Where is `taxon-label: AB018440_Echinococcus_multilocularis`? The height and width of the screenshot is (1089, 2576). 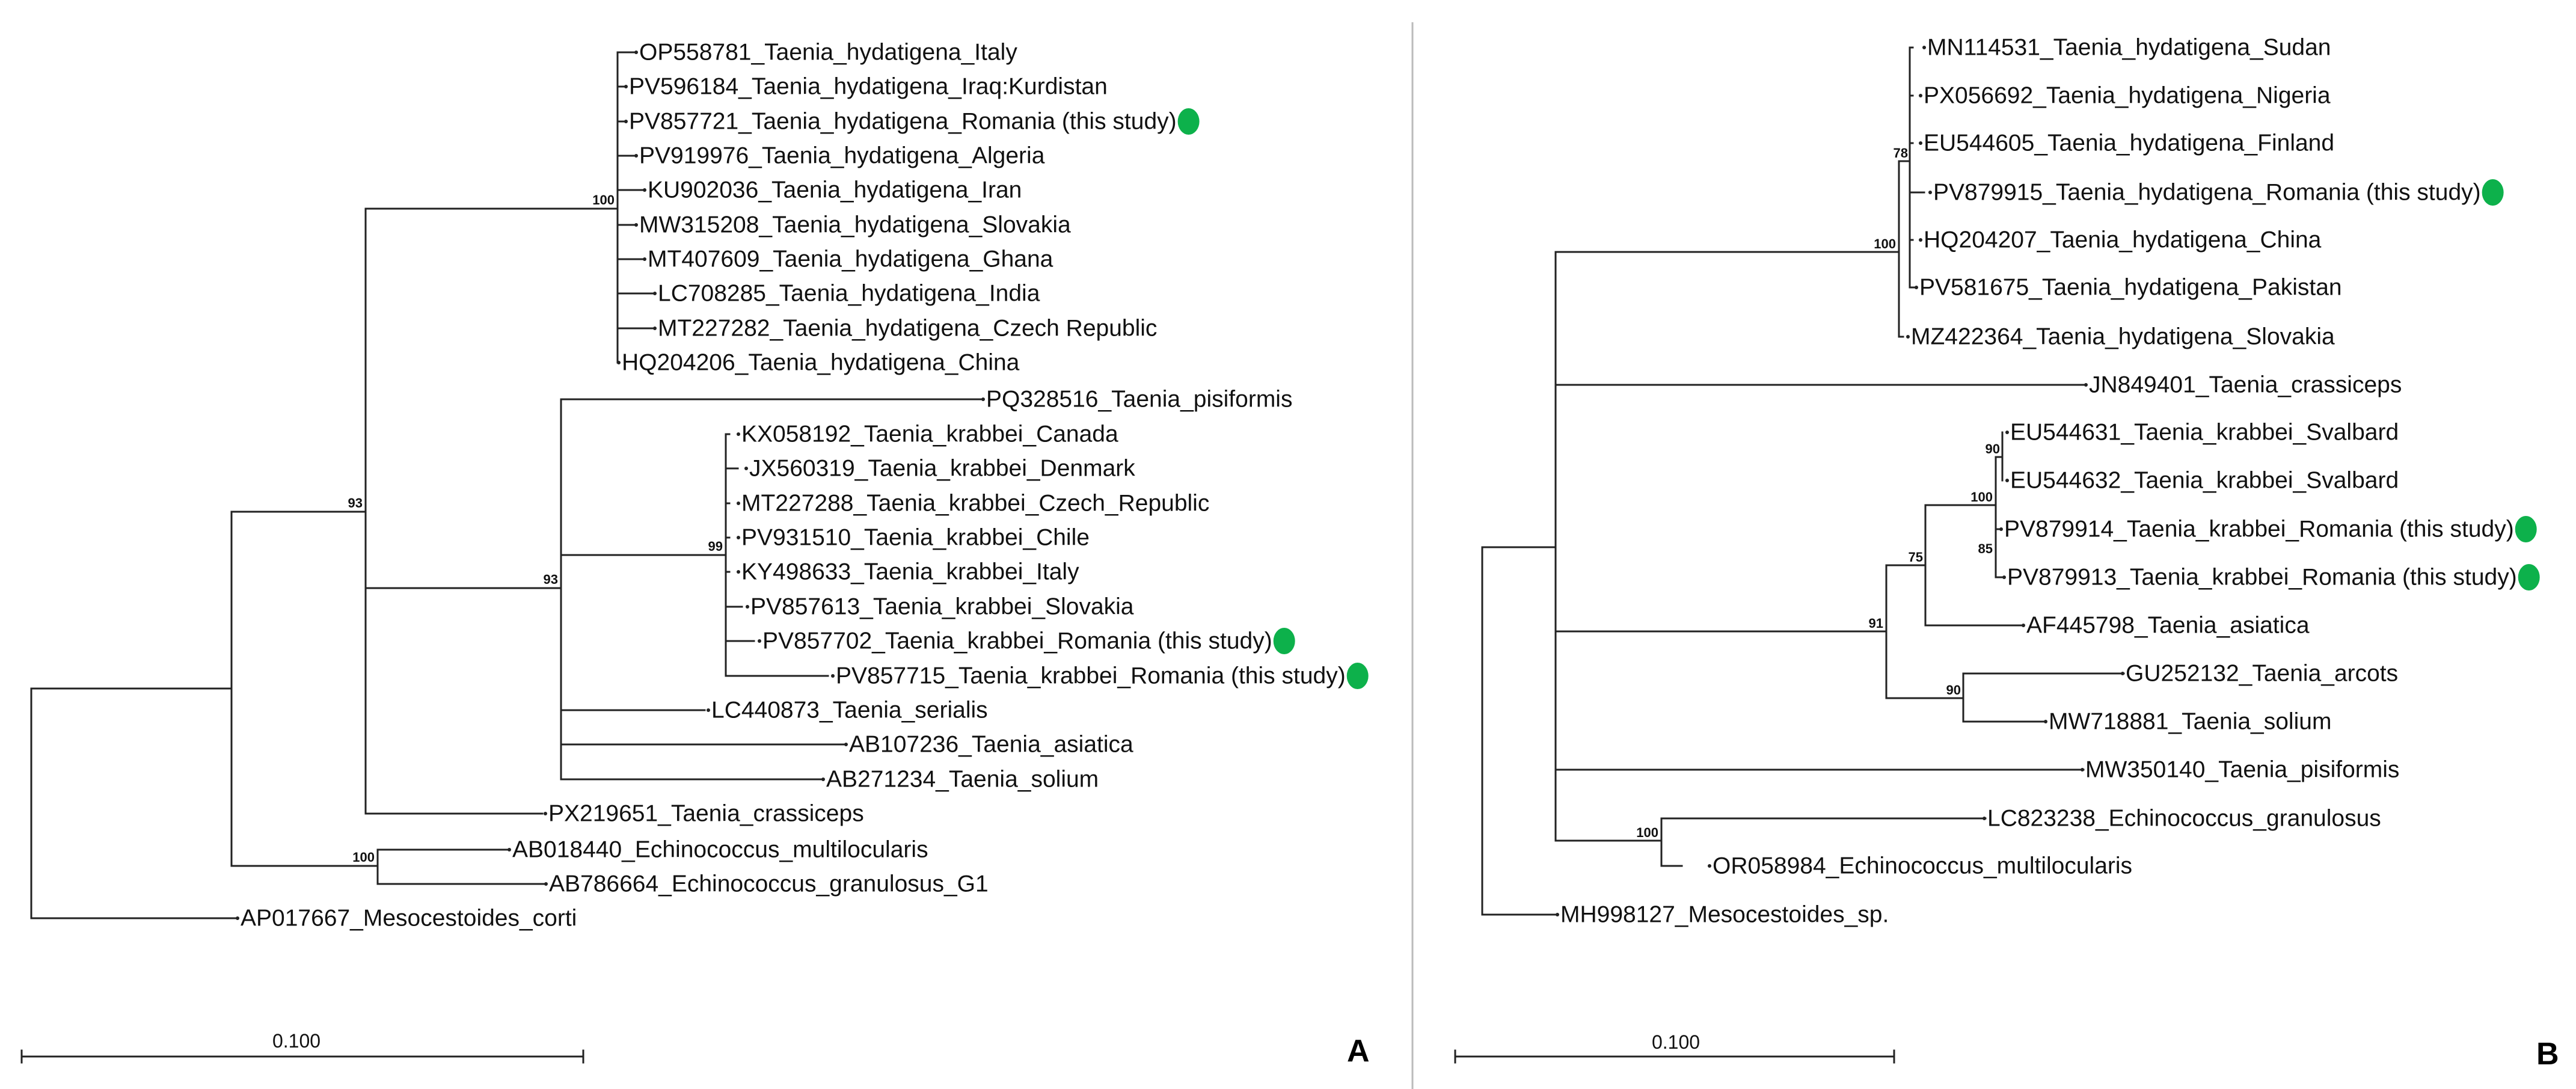
taxon-label: AB018440_Echinococcus_multilocularis is located at coordinates (720, 850).